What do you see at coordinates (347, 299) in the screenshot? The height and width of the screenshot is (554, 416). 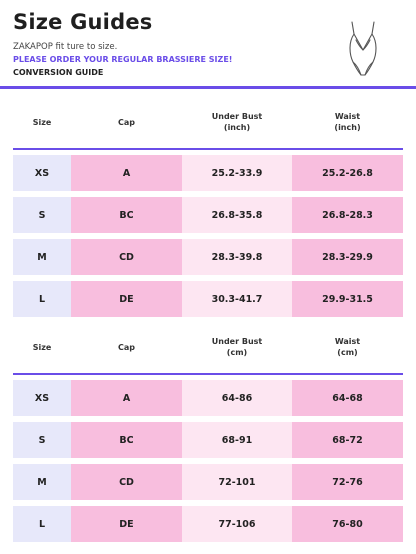 I see `cell-waist: 29.9-31.5` at bounding box center [347, 299].